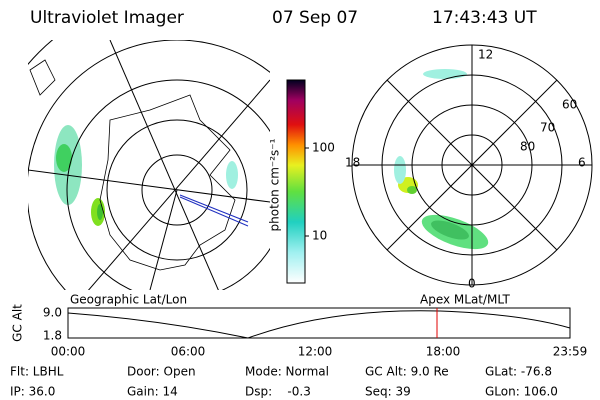 This screenshot has height=400, width=600. I want to click on date: 07 Sep 07, so click(315, 18).